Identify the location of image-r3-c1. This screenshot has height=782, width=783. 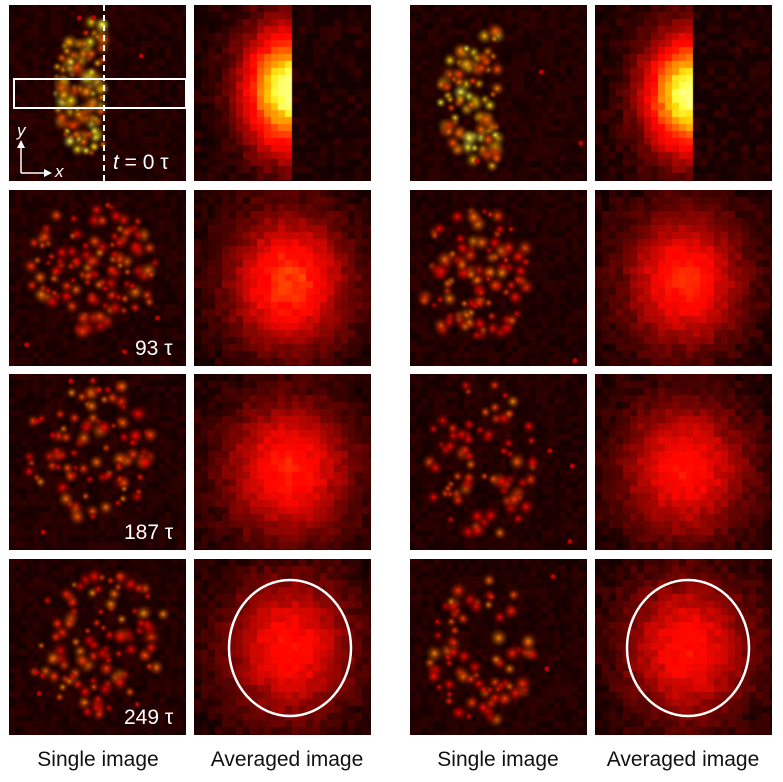
(282, 647).